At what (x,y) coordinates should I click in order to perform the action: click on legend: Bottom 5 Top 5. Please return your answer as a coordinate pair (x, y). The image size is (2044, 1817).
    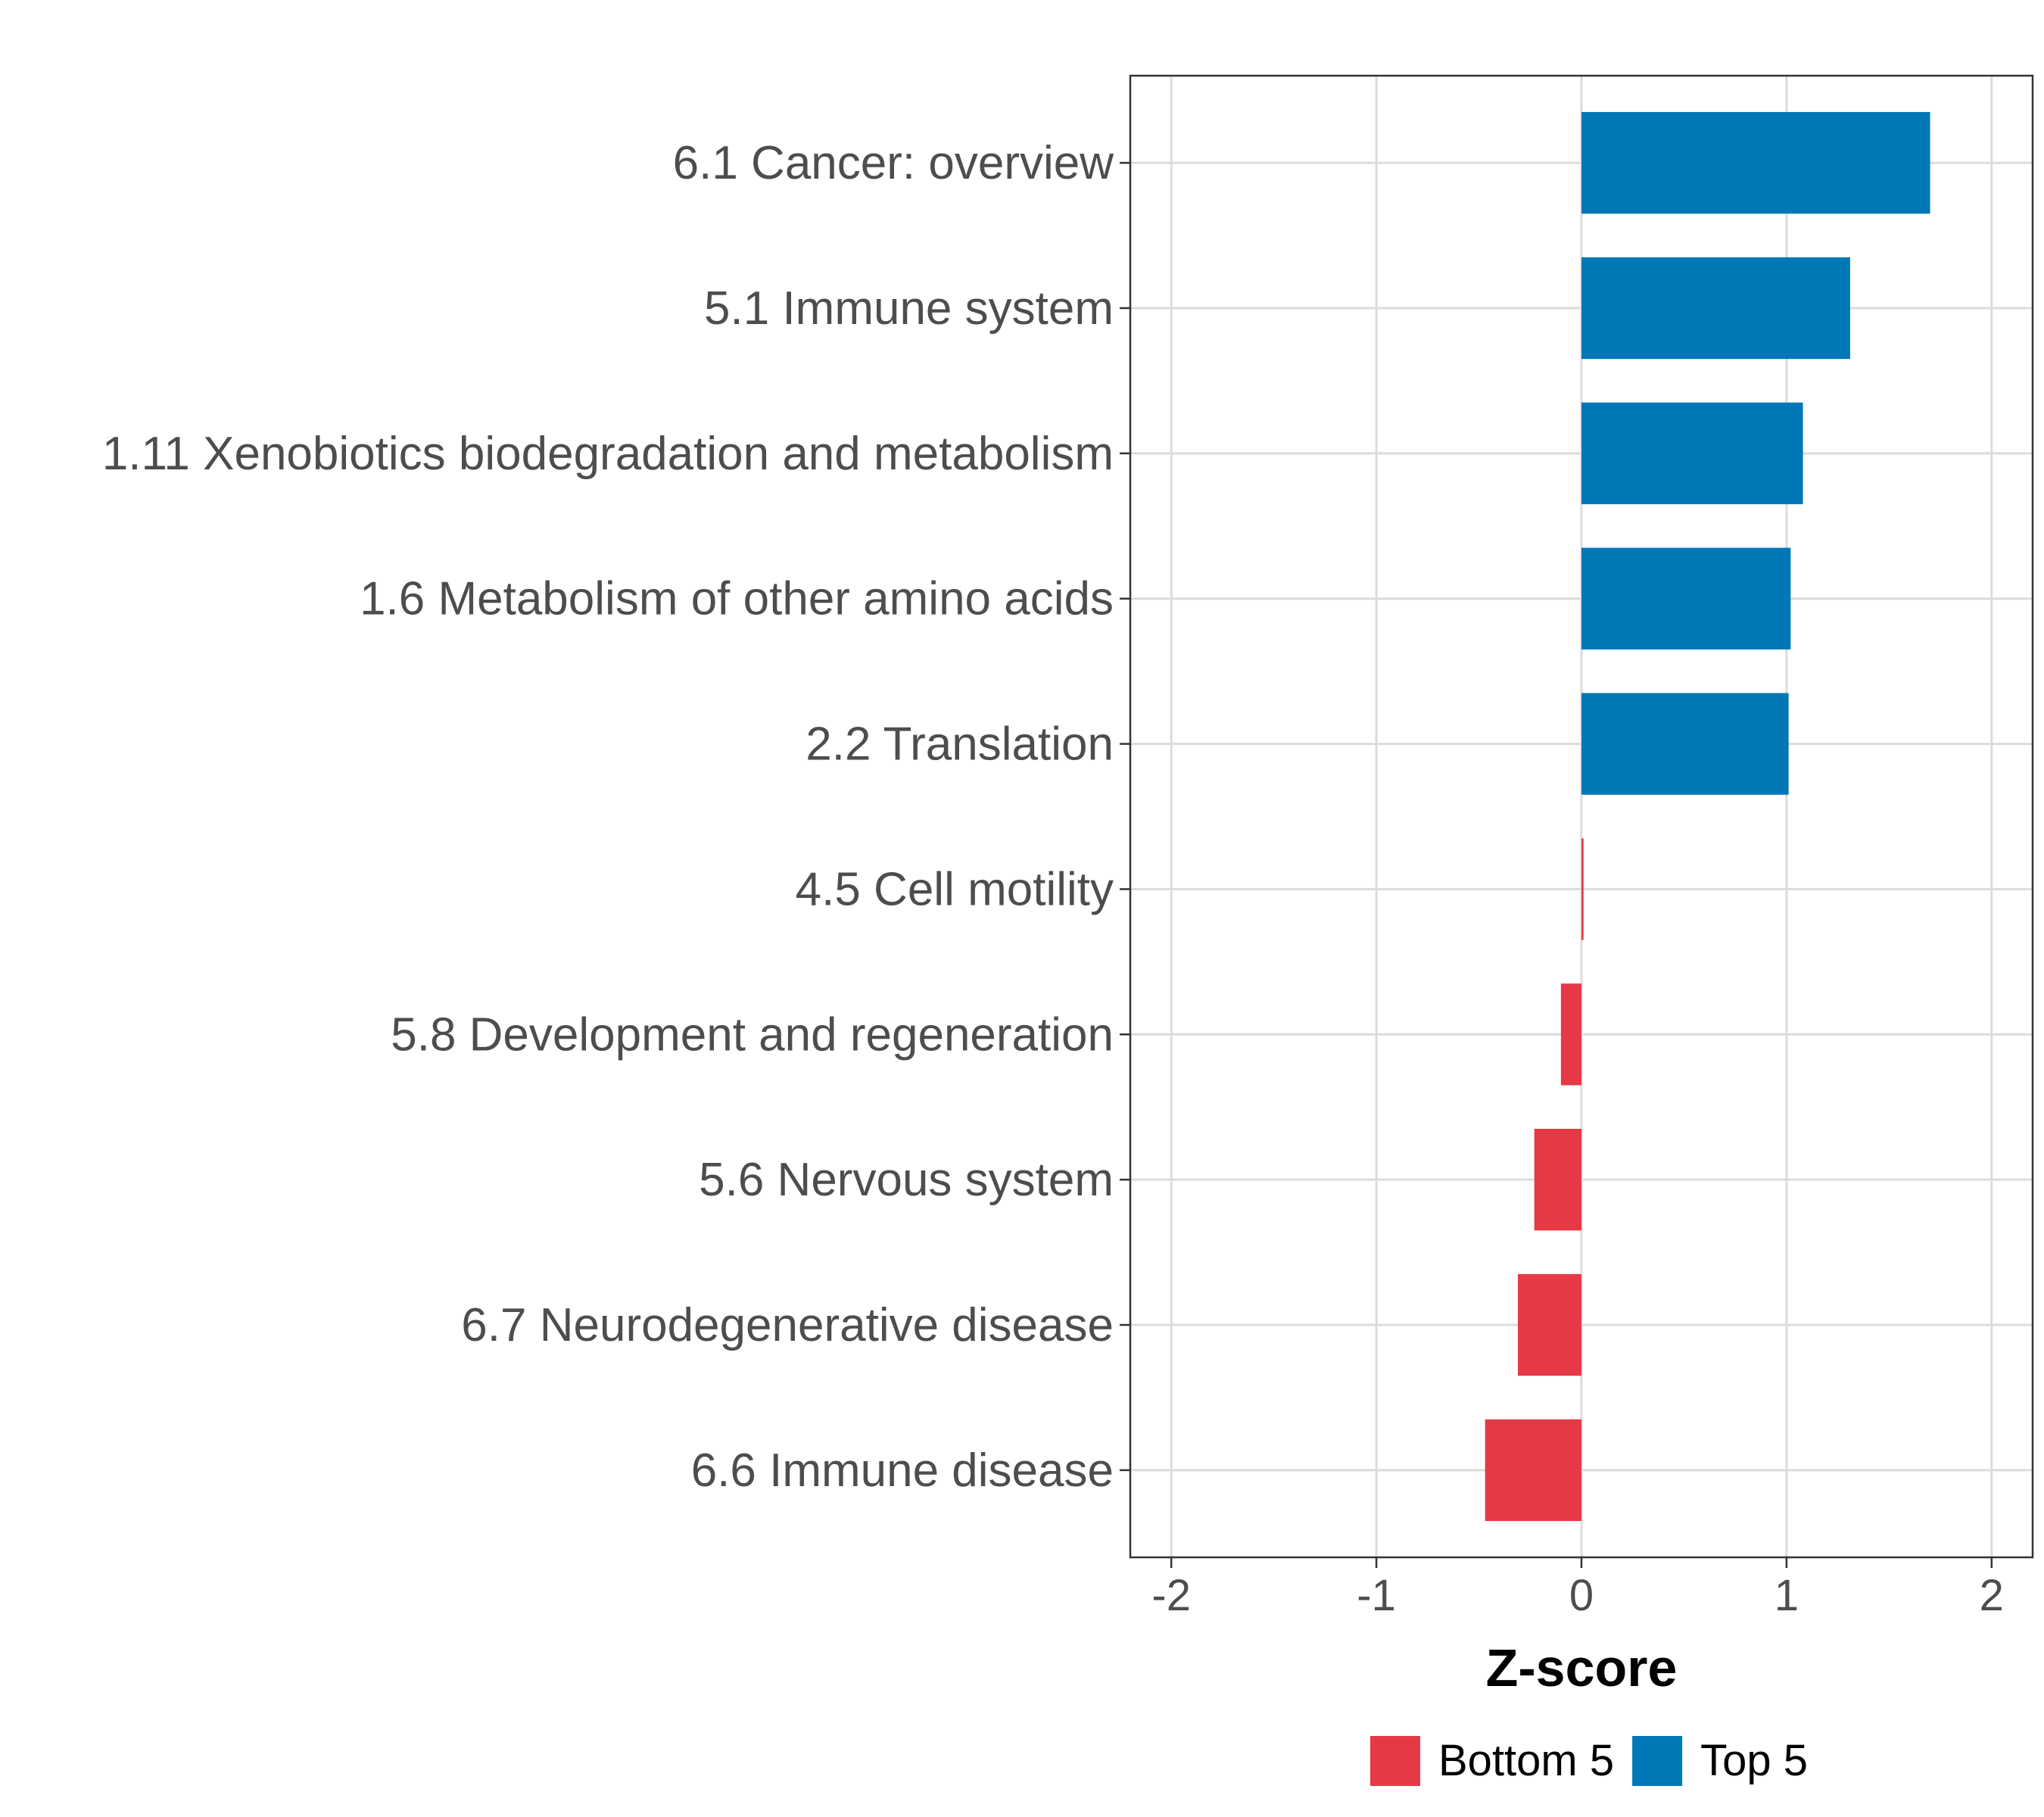
    Looking at the image, I should click on (1589, 1761).